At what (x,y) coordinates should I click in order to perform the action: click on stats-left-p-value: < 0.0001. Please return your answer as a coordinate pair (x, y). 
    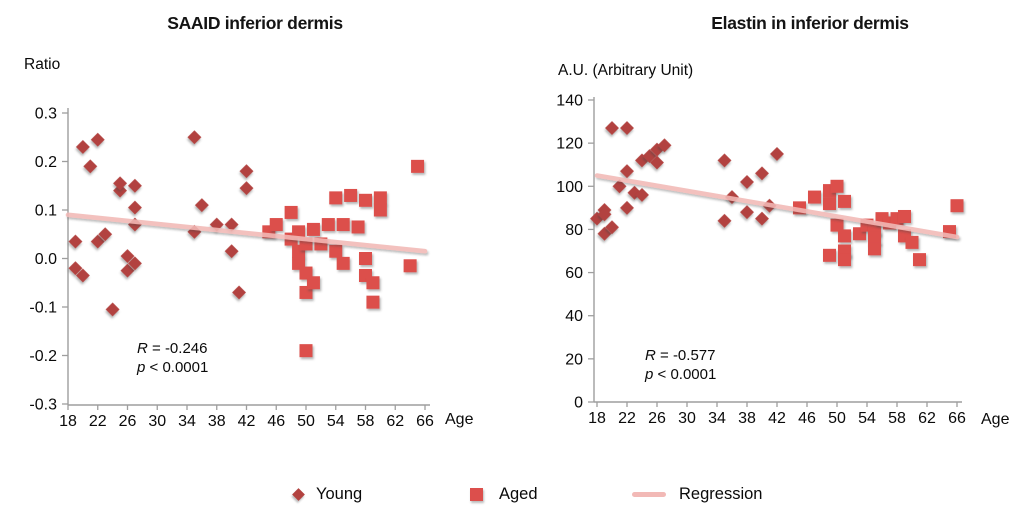
    Looking at the image, I should click on (177, 367).